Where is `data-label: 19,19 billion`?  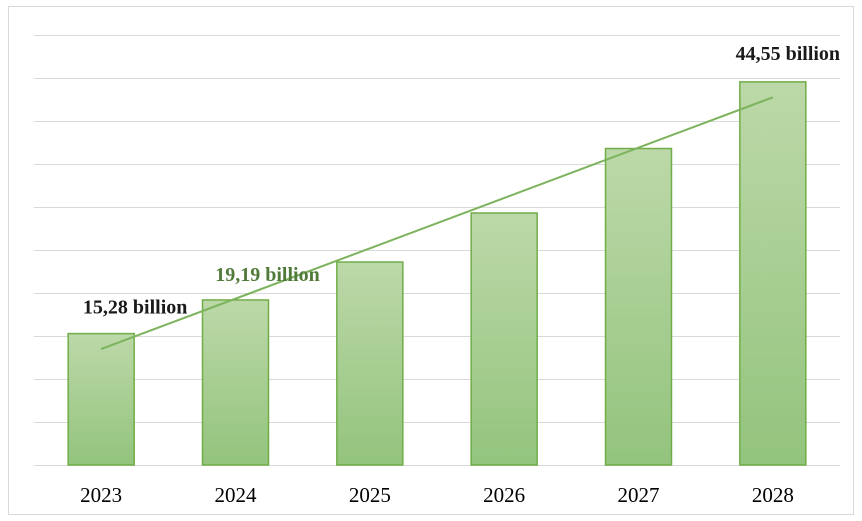
data-label: 19,19 billion is located at coordinates (267, 275).